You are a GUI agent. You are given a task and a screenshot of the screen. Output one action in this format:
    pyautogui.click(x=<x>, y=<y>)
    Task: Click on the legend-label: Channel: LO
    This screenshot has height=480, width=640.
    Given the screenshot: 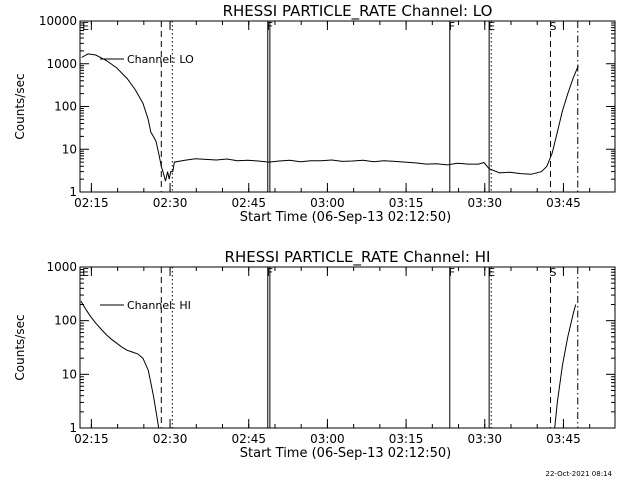 What is the action you would take?
    pyautogui.click(x=160, y=59)
    